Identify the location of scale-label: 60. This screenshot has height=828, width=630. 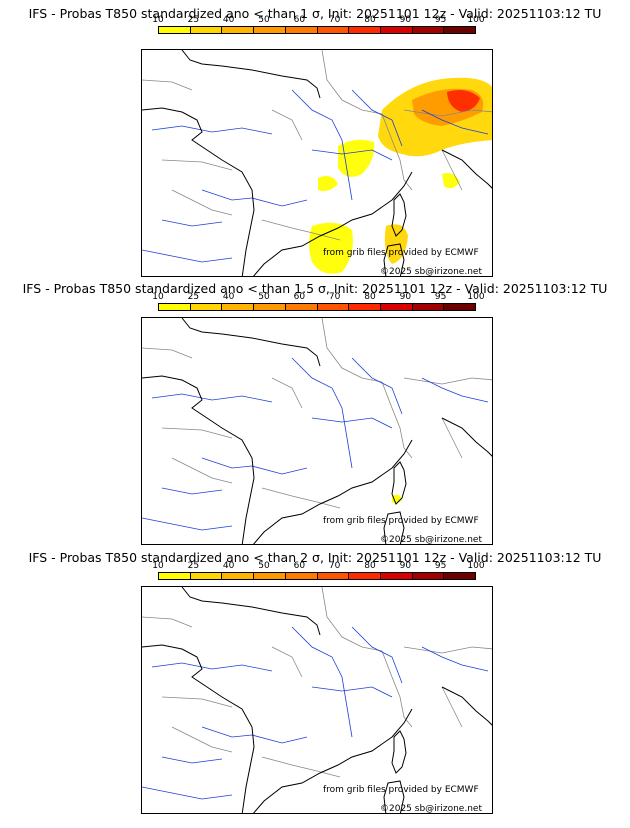
(299, 566).